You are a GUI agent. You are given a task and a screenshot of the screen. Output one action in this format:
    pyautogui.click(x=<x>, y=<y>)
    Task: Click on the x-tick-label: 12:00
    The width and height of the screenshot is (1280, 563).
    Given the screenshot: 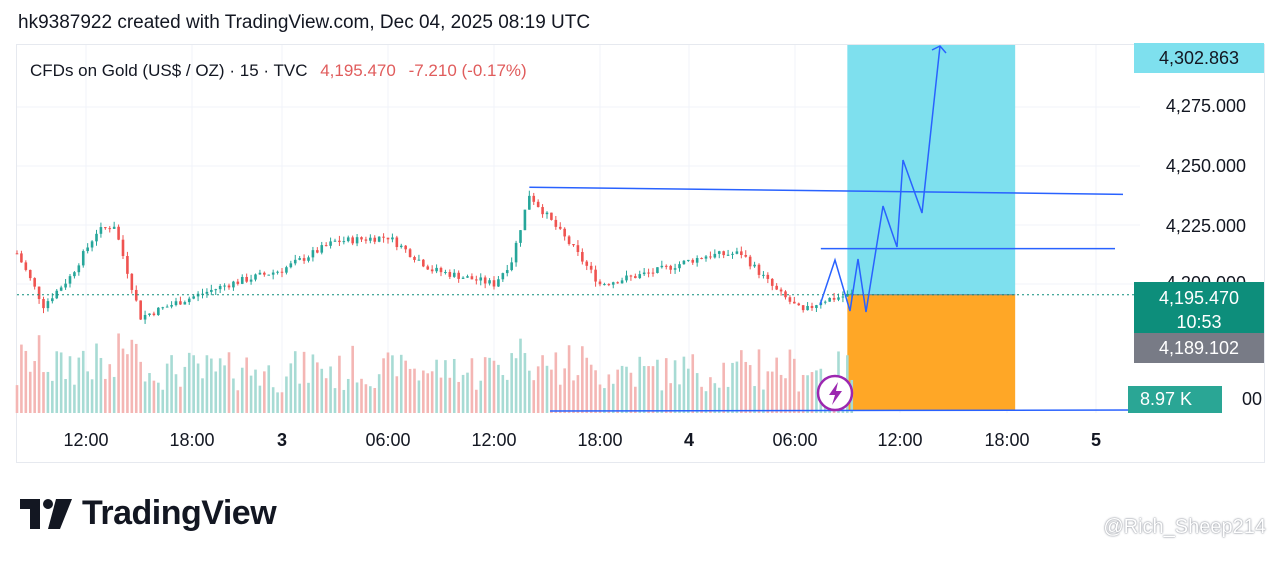 What is the action you would take?
    pyautogui.click(x=494, y=440)
    